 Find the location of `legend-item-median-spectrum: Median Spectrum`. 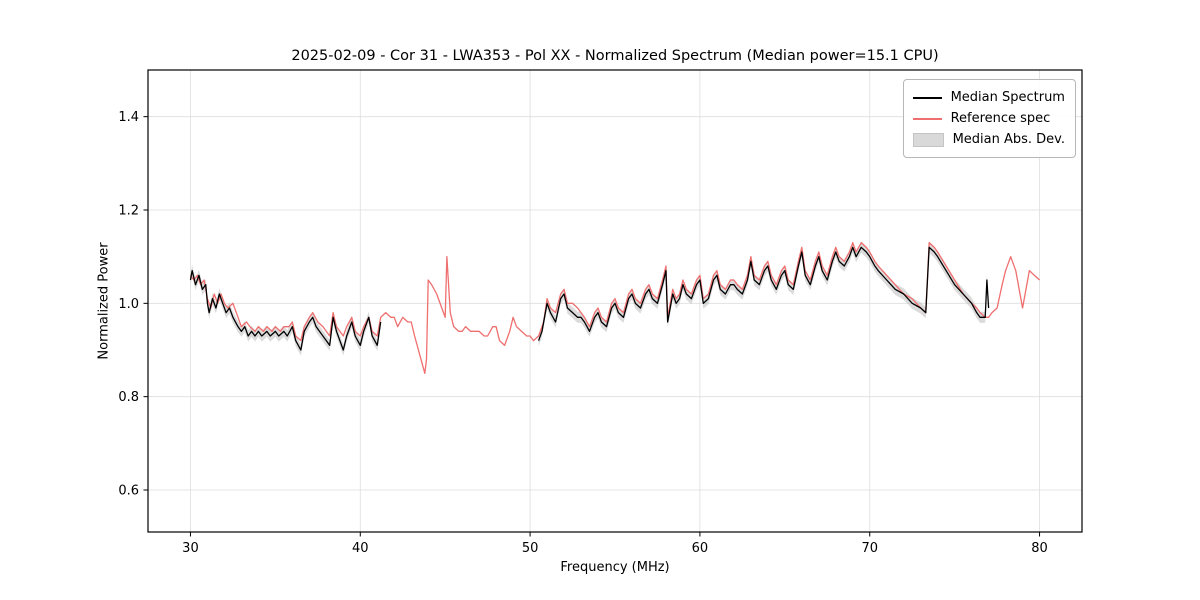

legend-item-median-spectrum: Median Spectrum is located at coordinates (988, 97).